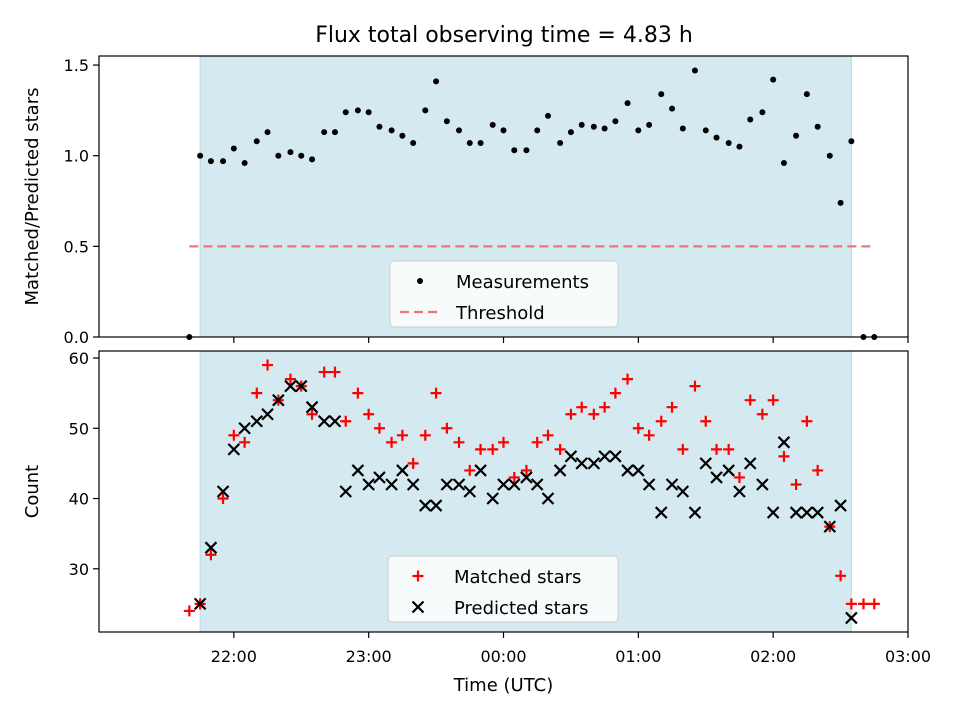 The width and height of the screenshot is (960, 720). What do you see at coordinates (76, 337) in the screenshot?
I see `top-y-tick-label: 0.0` at bounding box center [76, 337].